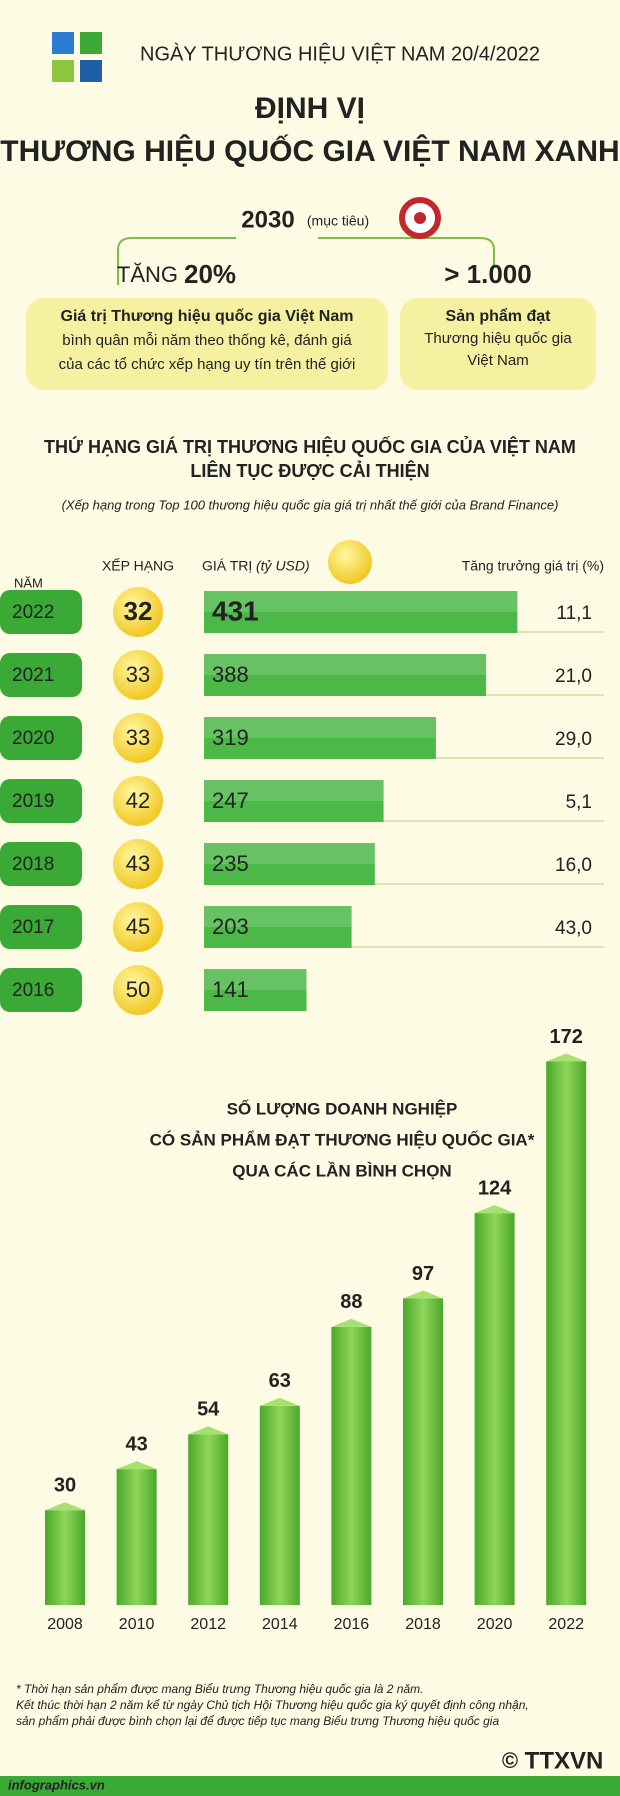  What do you see at coordinates (341, 1170) in the screenshot?
I see `chart-title: QUA CÁC LẦN BÌNH CHỌN` at bounding box center [341, 1170].